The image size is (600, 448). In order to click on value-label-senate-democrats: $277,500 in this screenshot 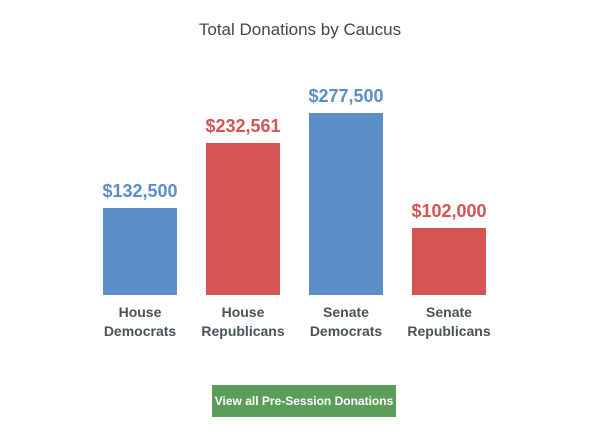, I will do `click(346, 96)`.